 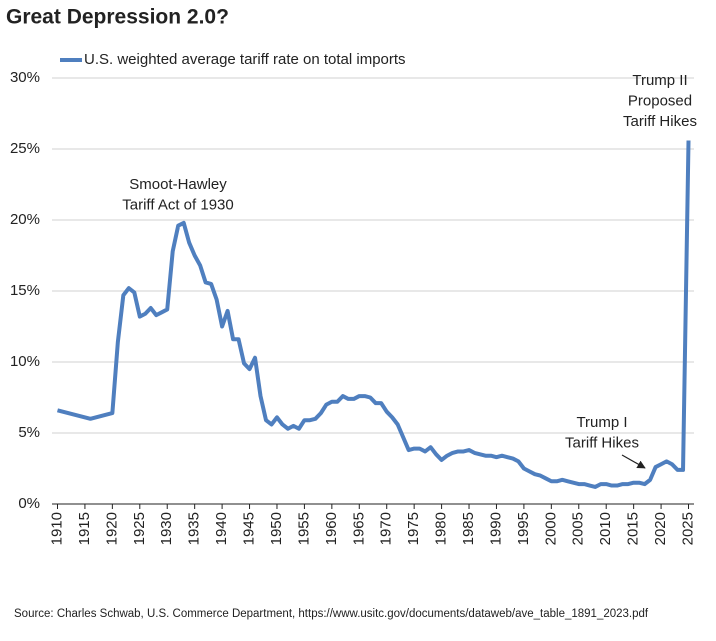 What do you see at coordinates (633, 461) in the screenshot?
I see `annotation-arrow` at bounding box center [633, 461].